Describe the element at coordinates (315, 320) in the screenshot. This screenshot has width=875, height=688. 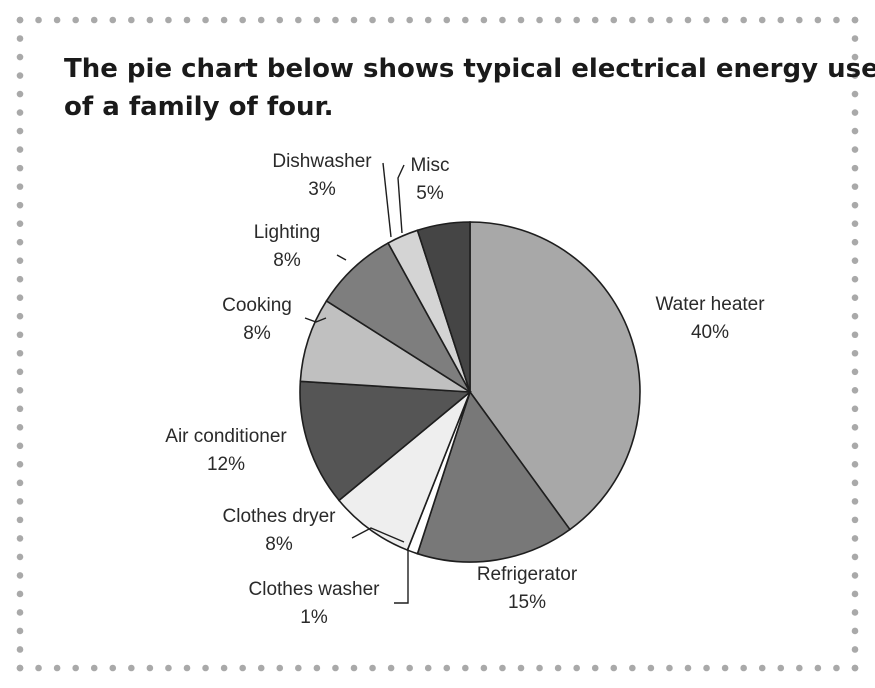
I see `leader-line-cooking` at that location.